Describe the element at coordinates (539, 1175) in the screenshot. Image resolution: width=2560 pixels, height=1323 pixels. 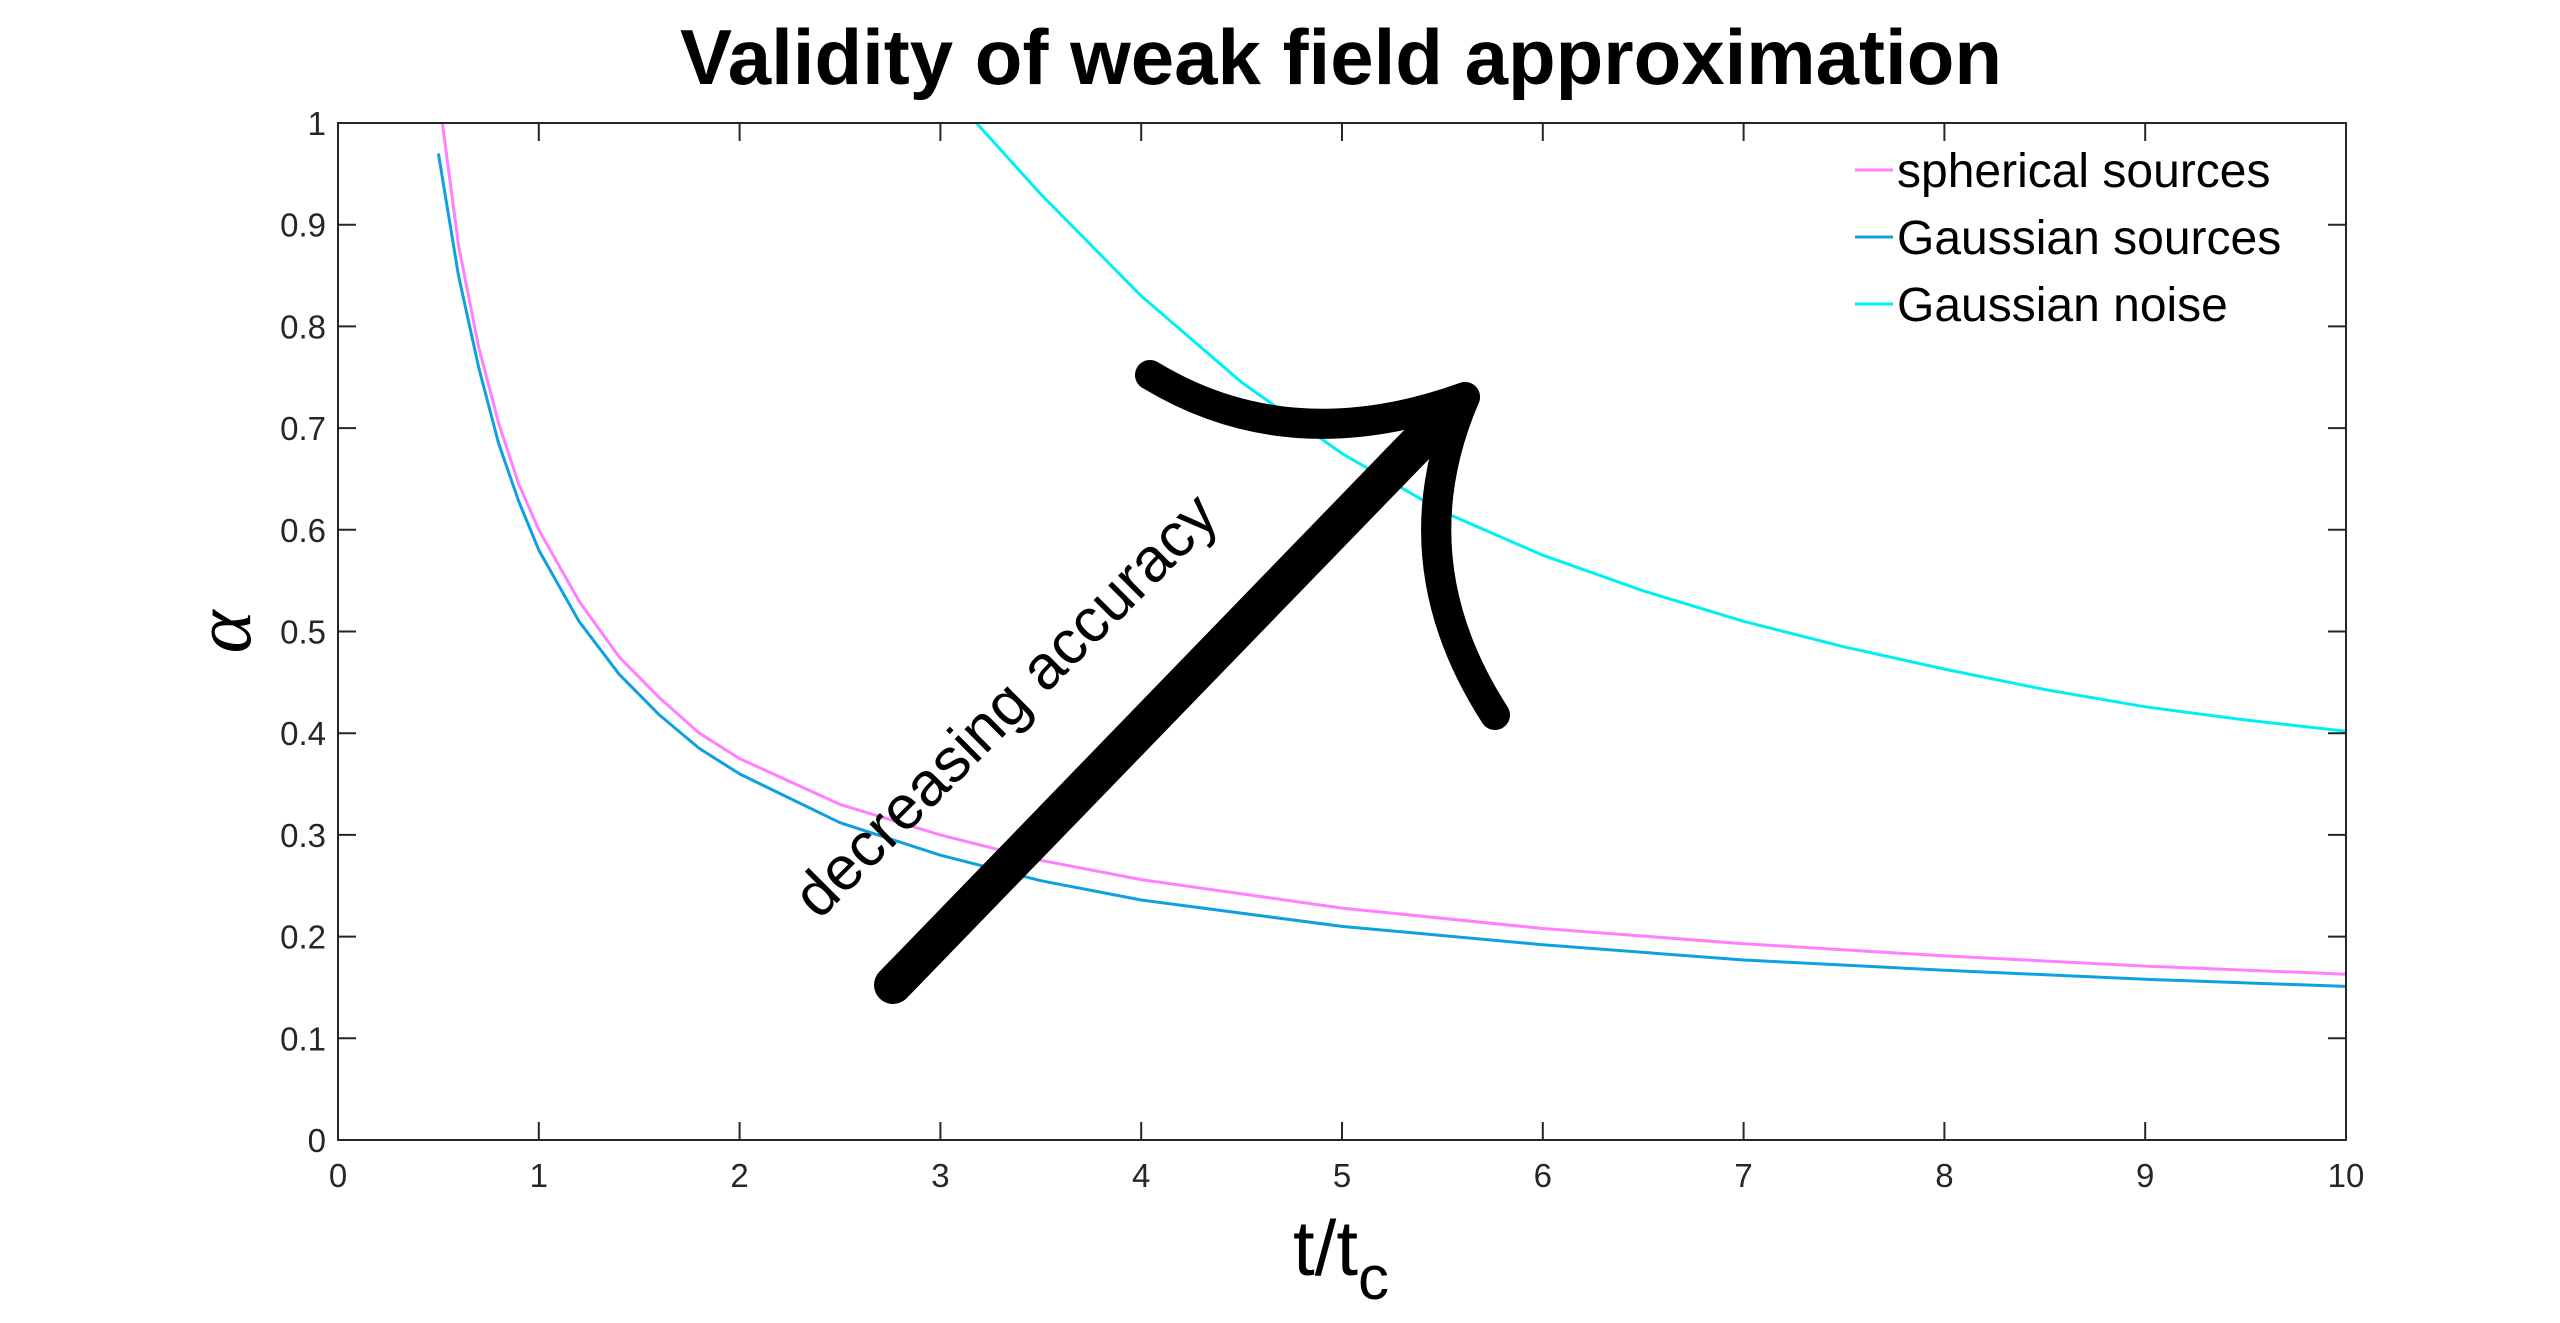
I see `x-tick-label: 1` at that location.